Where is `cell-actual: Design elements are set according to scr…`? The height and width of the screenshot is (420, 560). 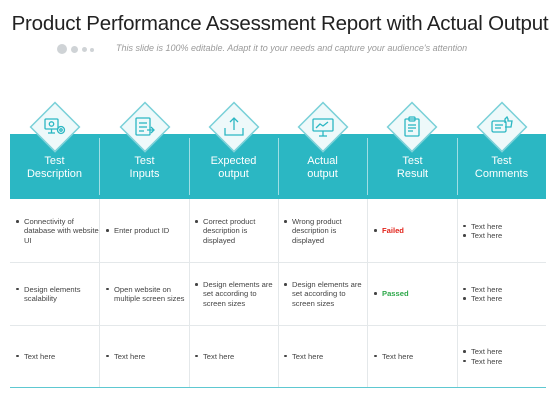 cell-actual: Design elements are set according to scr… is located at coordinates (322, 294).